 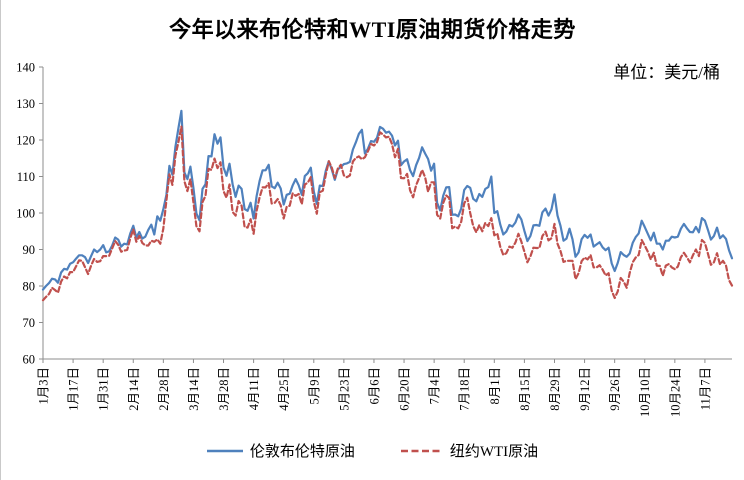 I want to click on y-tick-label: 70, so click(x=29, y=323).